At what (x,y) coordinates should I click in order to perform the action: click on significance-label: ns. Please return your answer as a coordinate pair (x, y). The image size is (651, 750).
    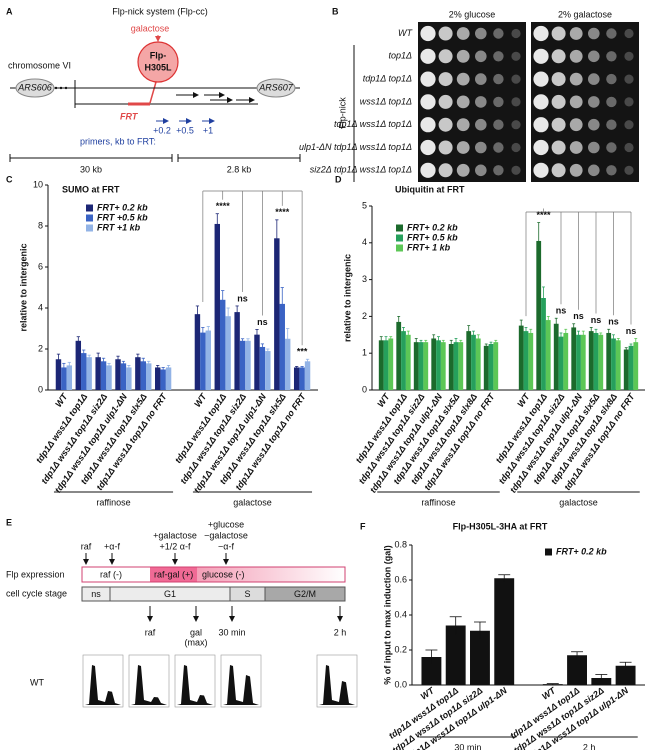
    Looking at the image, I should click on (578, 316).